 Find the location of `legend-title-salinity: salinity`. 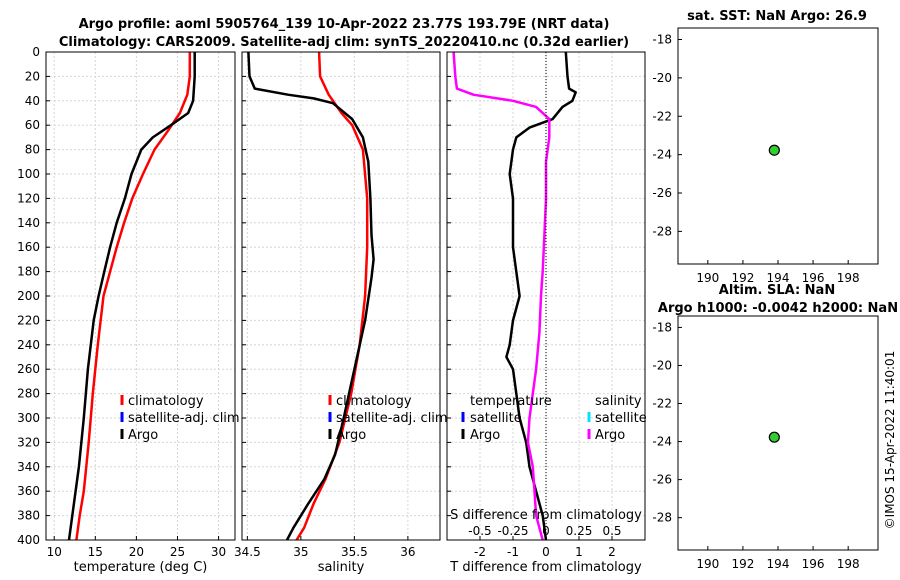

legend-title-salinity: salinity is located at coordinates (618, 401).